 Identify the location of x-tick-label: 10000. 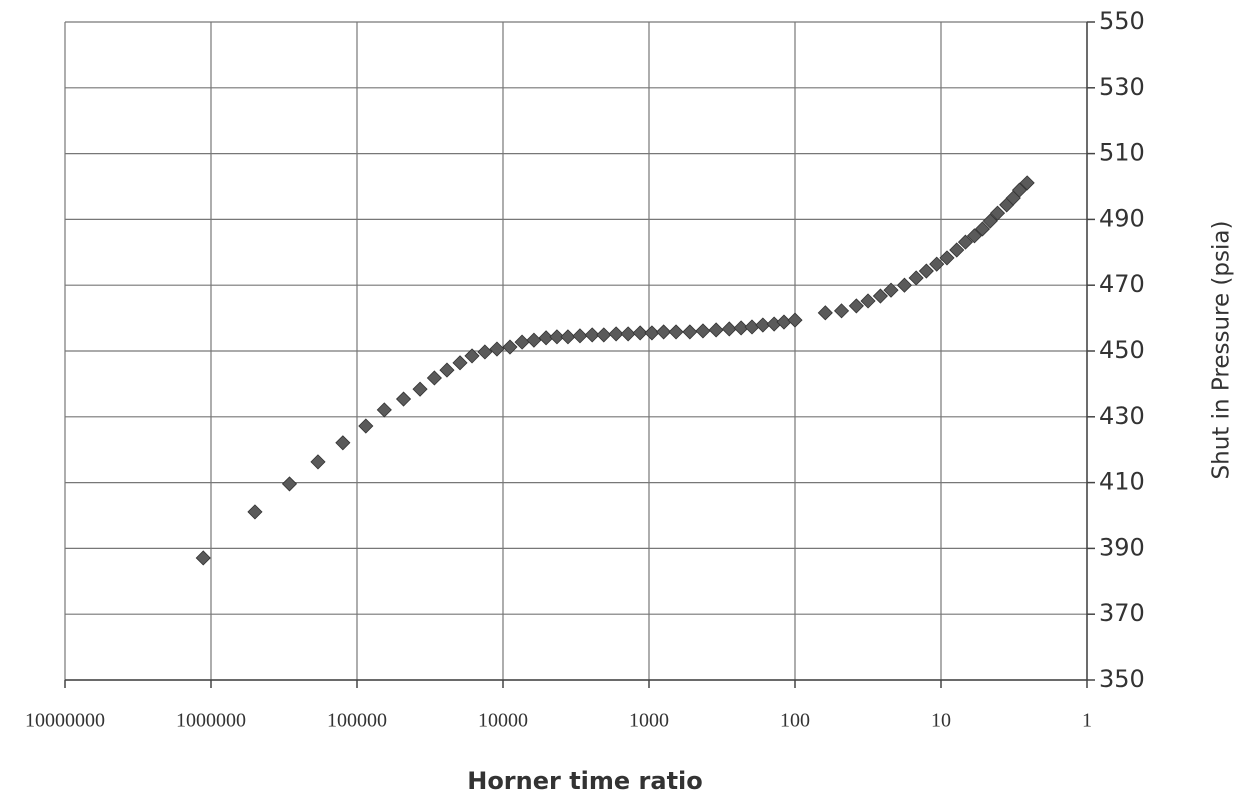
(503, 721).